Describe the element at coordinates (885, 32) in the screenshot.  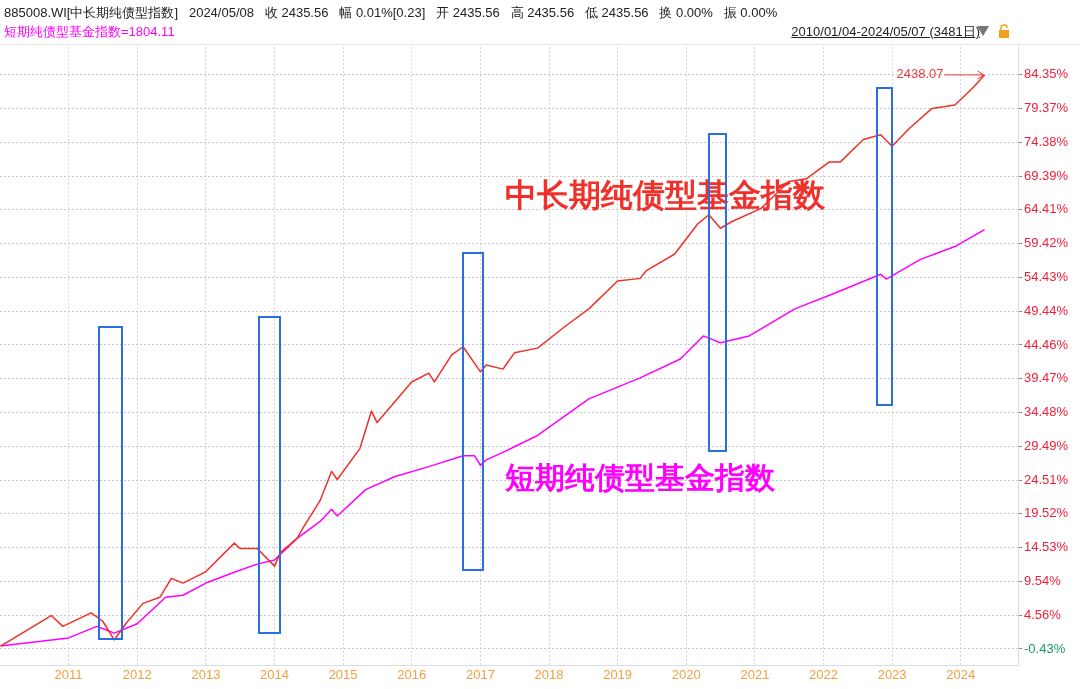
I see `text: 2010/01/04-2024/05/07 (3481日)` at that location.